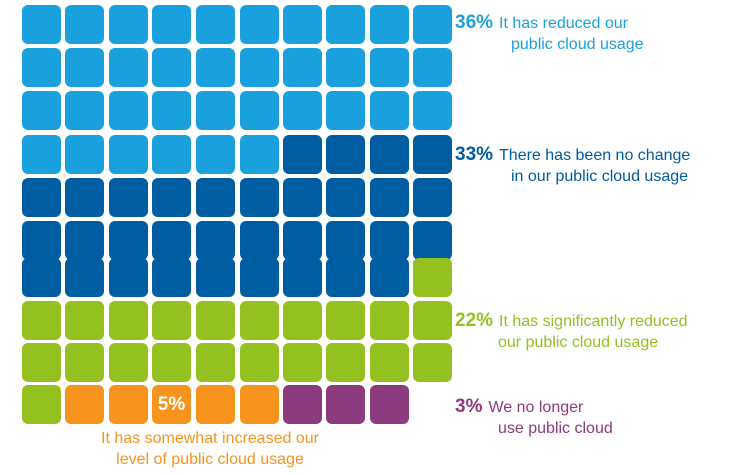 This screenshot has width=744, height=475. I want to click on legend-text-no-change: There has been no change, so click(595, 155).